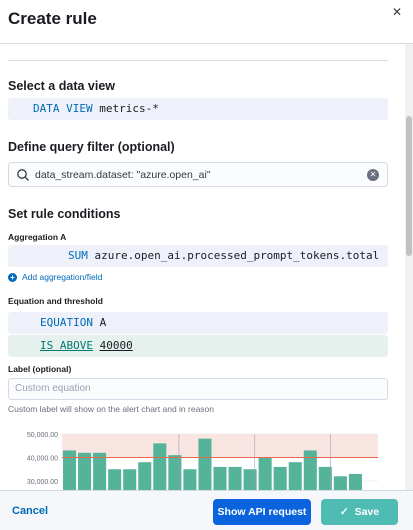 This screenshot has height=530, width=413. Describe the element at coordinates (198, 346) in the screenshot. I see `threshold-selector: IS ABOVE 40000` at that location.